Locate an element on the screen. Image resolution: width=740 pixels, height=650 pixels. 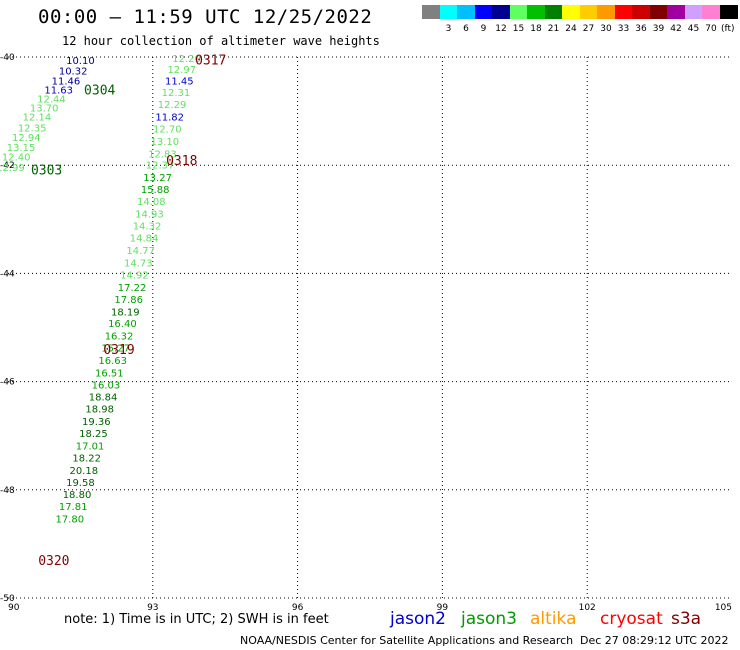
data-point-label: 18.19 is located at coordinates (125, 312).